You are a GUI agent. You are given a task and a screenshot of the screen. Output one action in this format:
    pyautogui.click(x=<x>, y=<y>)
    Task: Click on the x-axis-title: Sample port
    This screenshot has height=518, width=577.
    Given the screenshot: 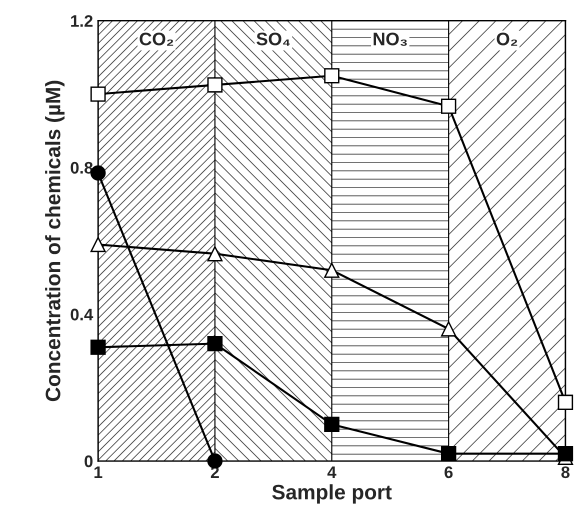 What is the action you would take?
    pyautogui.click(x=332, y=494)
    